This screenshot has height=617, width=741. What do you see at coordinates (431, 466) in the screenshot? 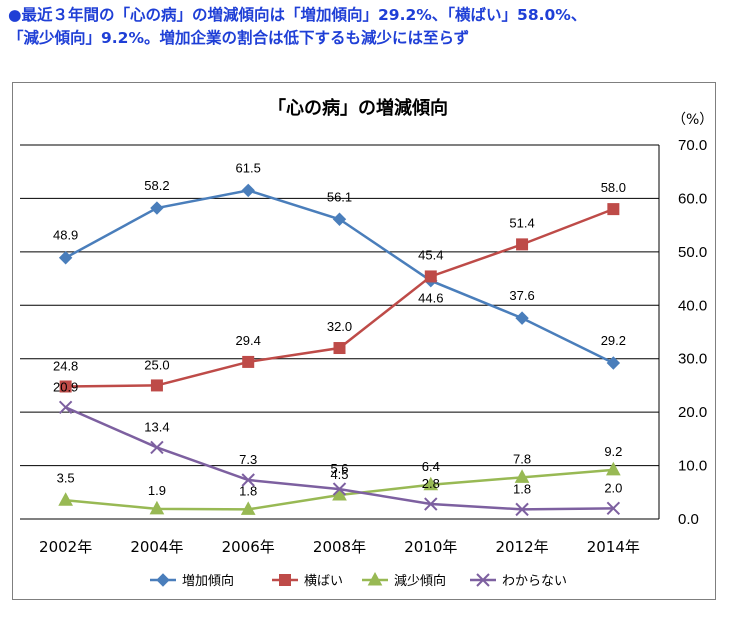
I see `data-label: 6.4` at bounding box center [431, 466].